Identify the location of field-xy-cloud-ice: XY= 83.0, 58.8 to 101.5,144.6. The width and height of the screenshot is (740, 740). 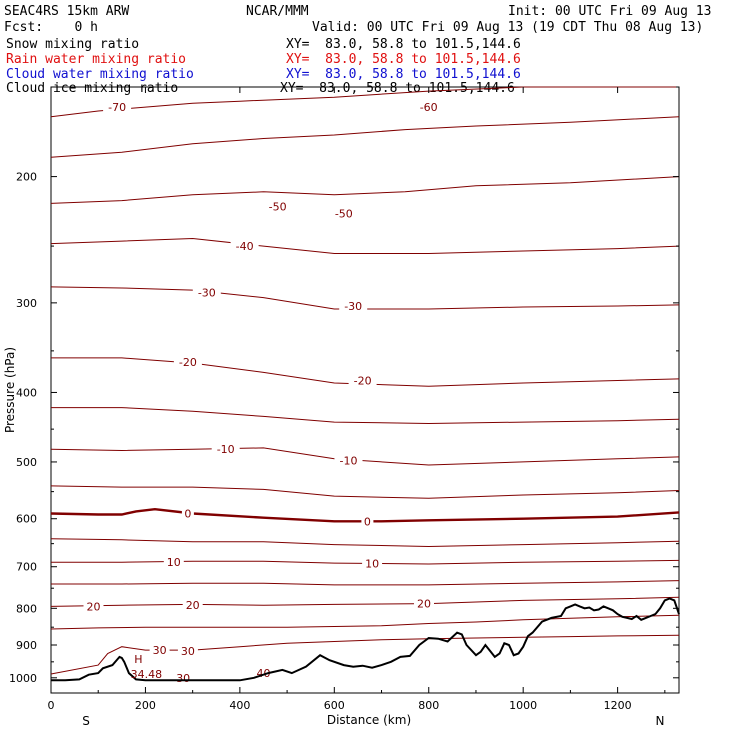
(397, 88).